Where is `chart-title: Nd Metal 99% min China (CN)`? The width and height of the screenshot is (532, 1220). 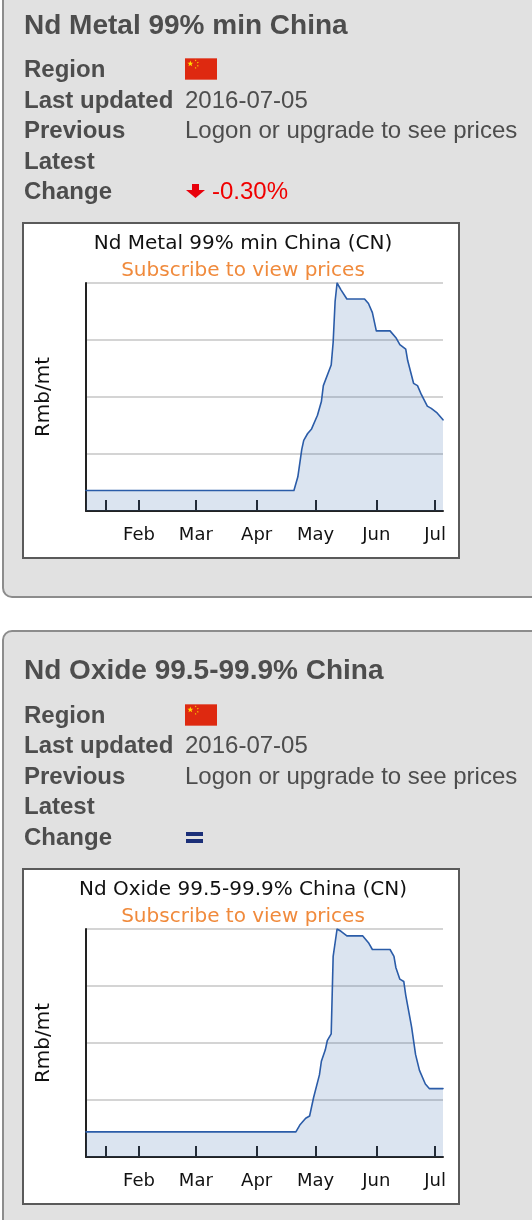
chart-title: Nd Metal 99% min China (CN) is located at coordinates (243, 242).